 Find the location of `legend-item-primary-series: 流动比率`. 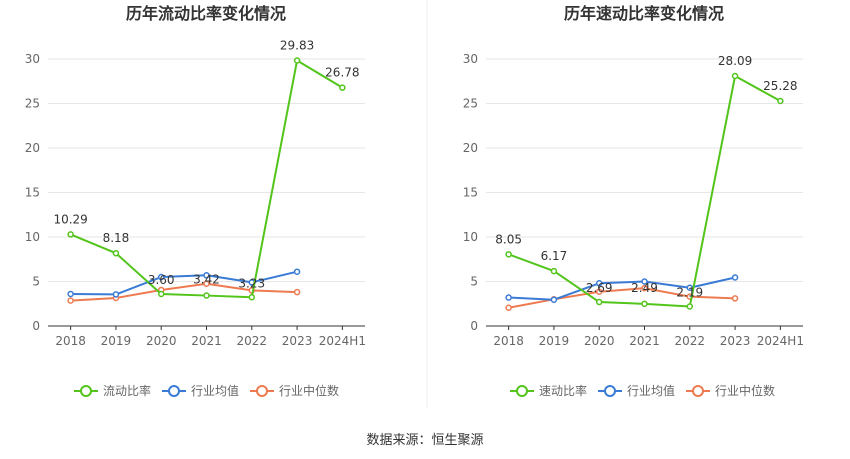

legend-item-primary-series: 流动比率 is located at coordinates (112, 390).